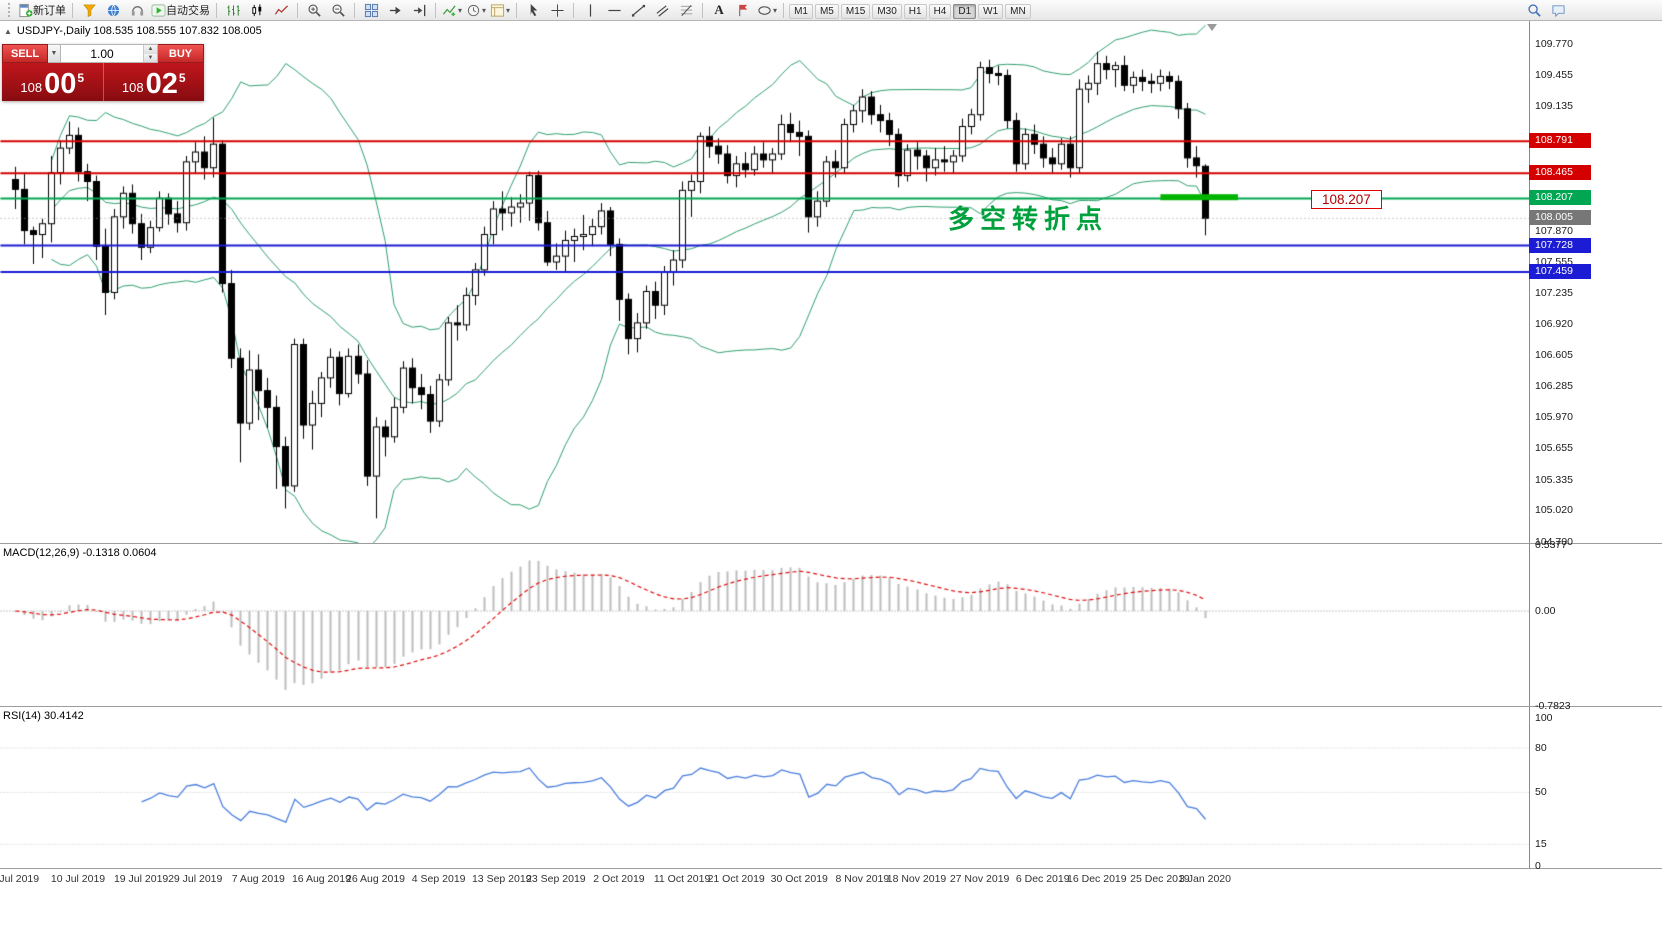 The height and width of the screenshot is (947, 1662). Describe the element at coordinates (556, 879) in the screenshot. I see `time-axis-label: 23 Sep 2019` at that location.